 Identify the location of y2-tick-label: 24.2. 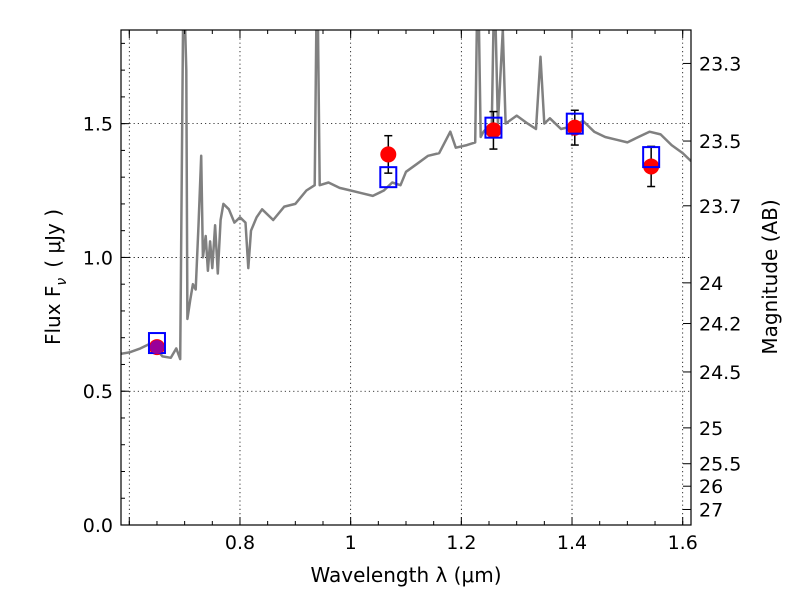
(720, 325).